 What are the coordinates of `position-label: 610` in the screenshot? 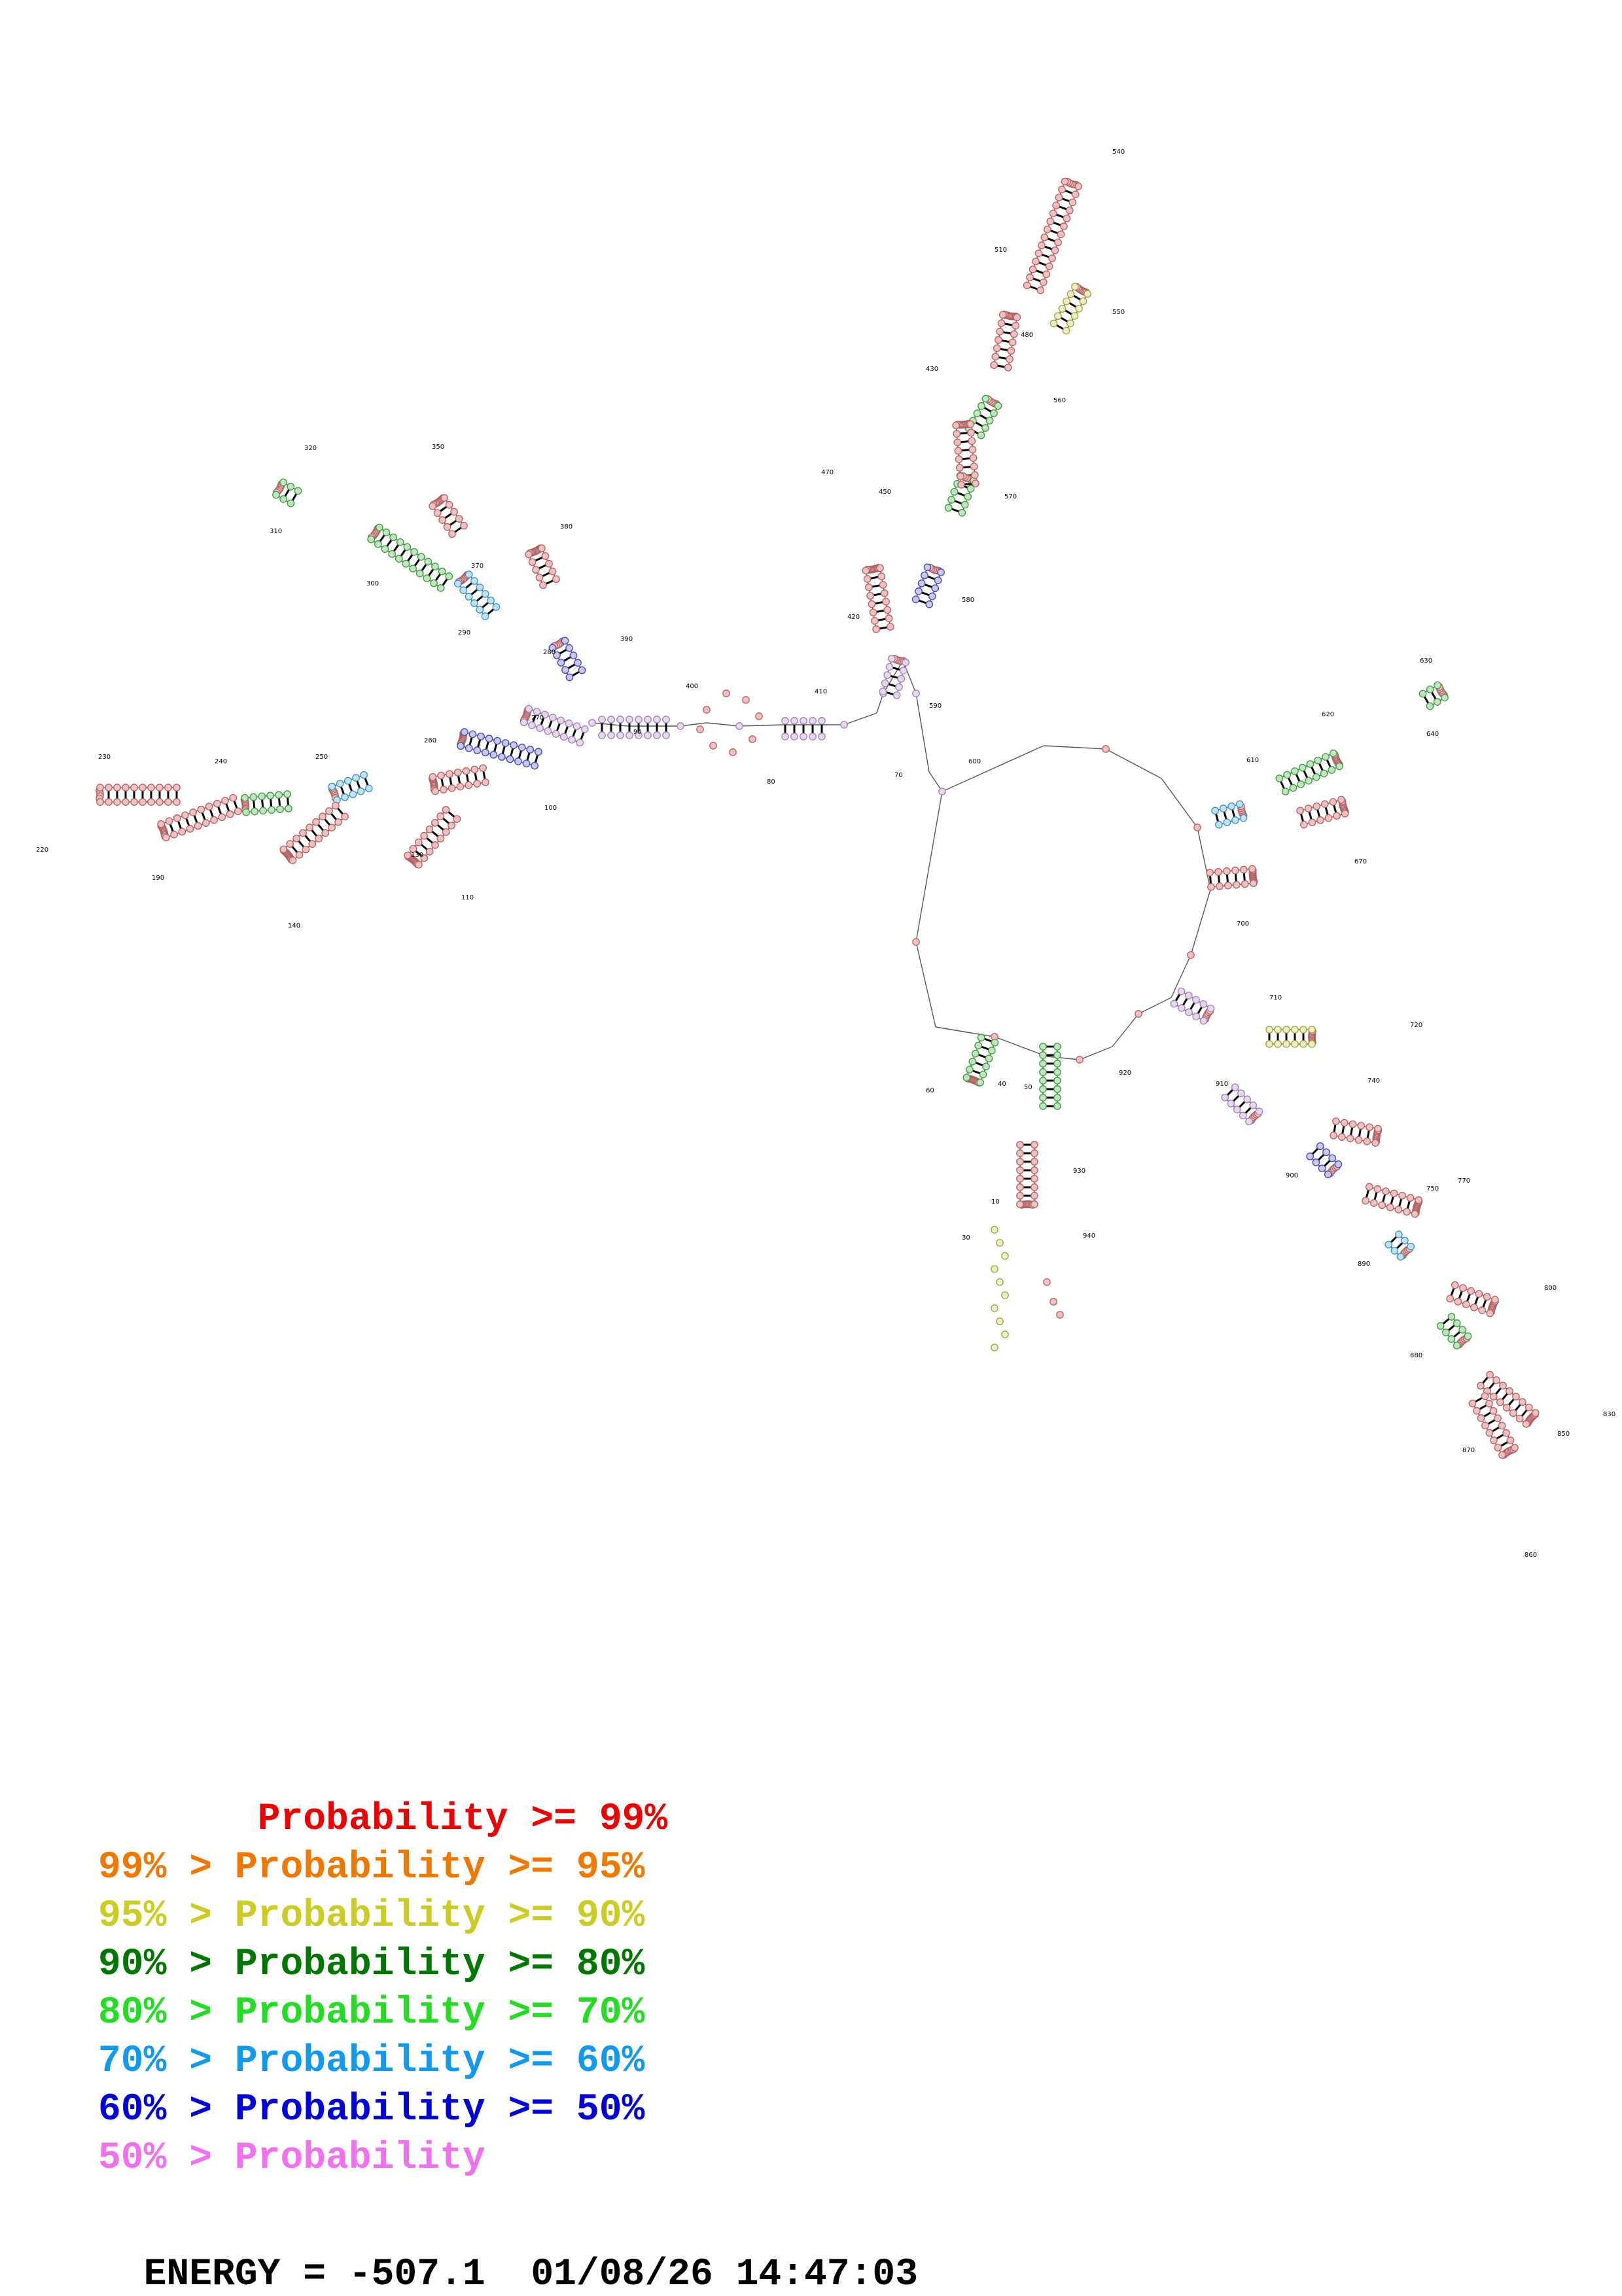 It's located at (1252, 760).